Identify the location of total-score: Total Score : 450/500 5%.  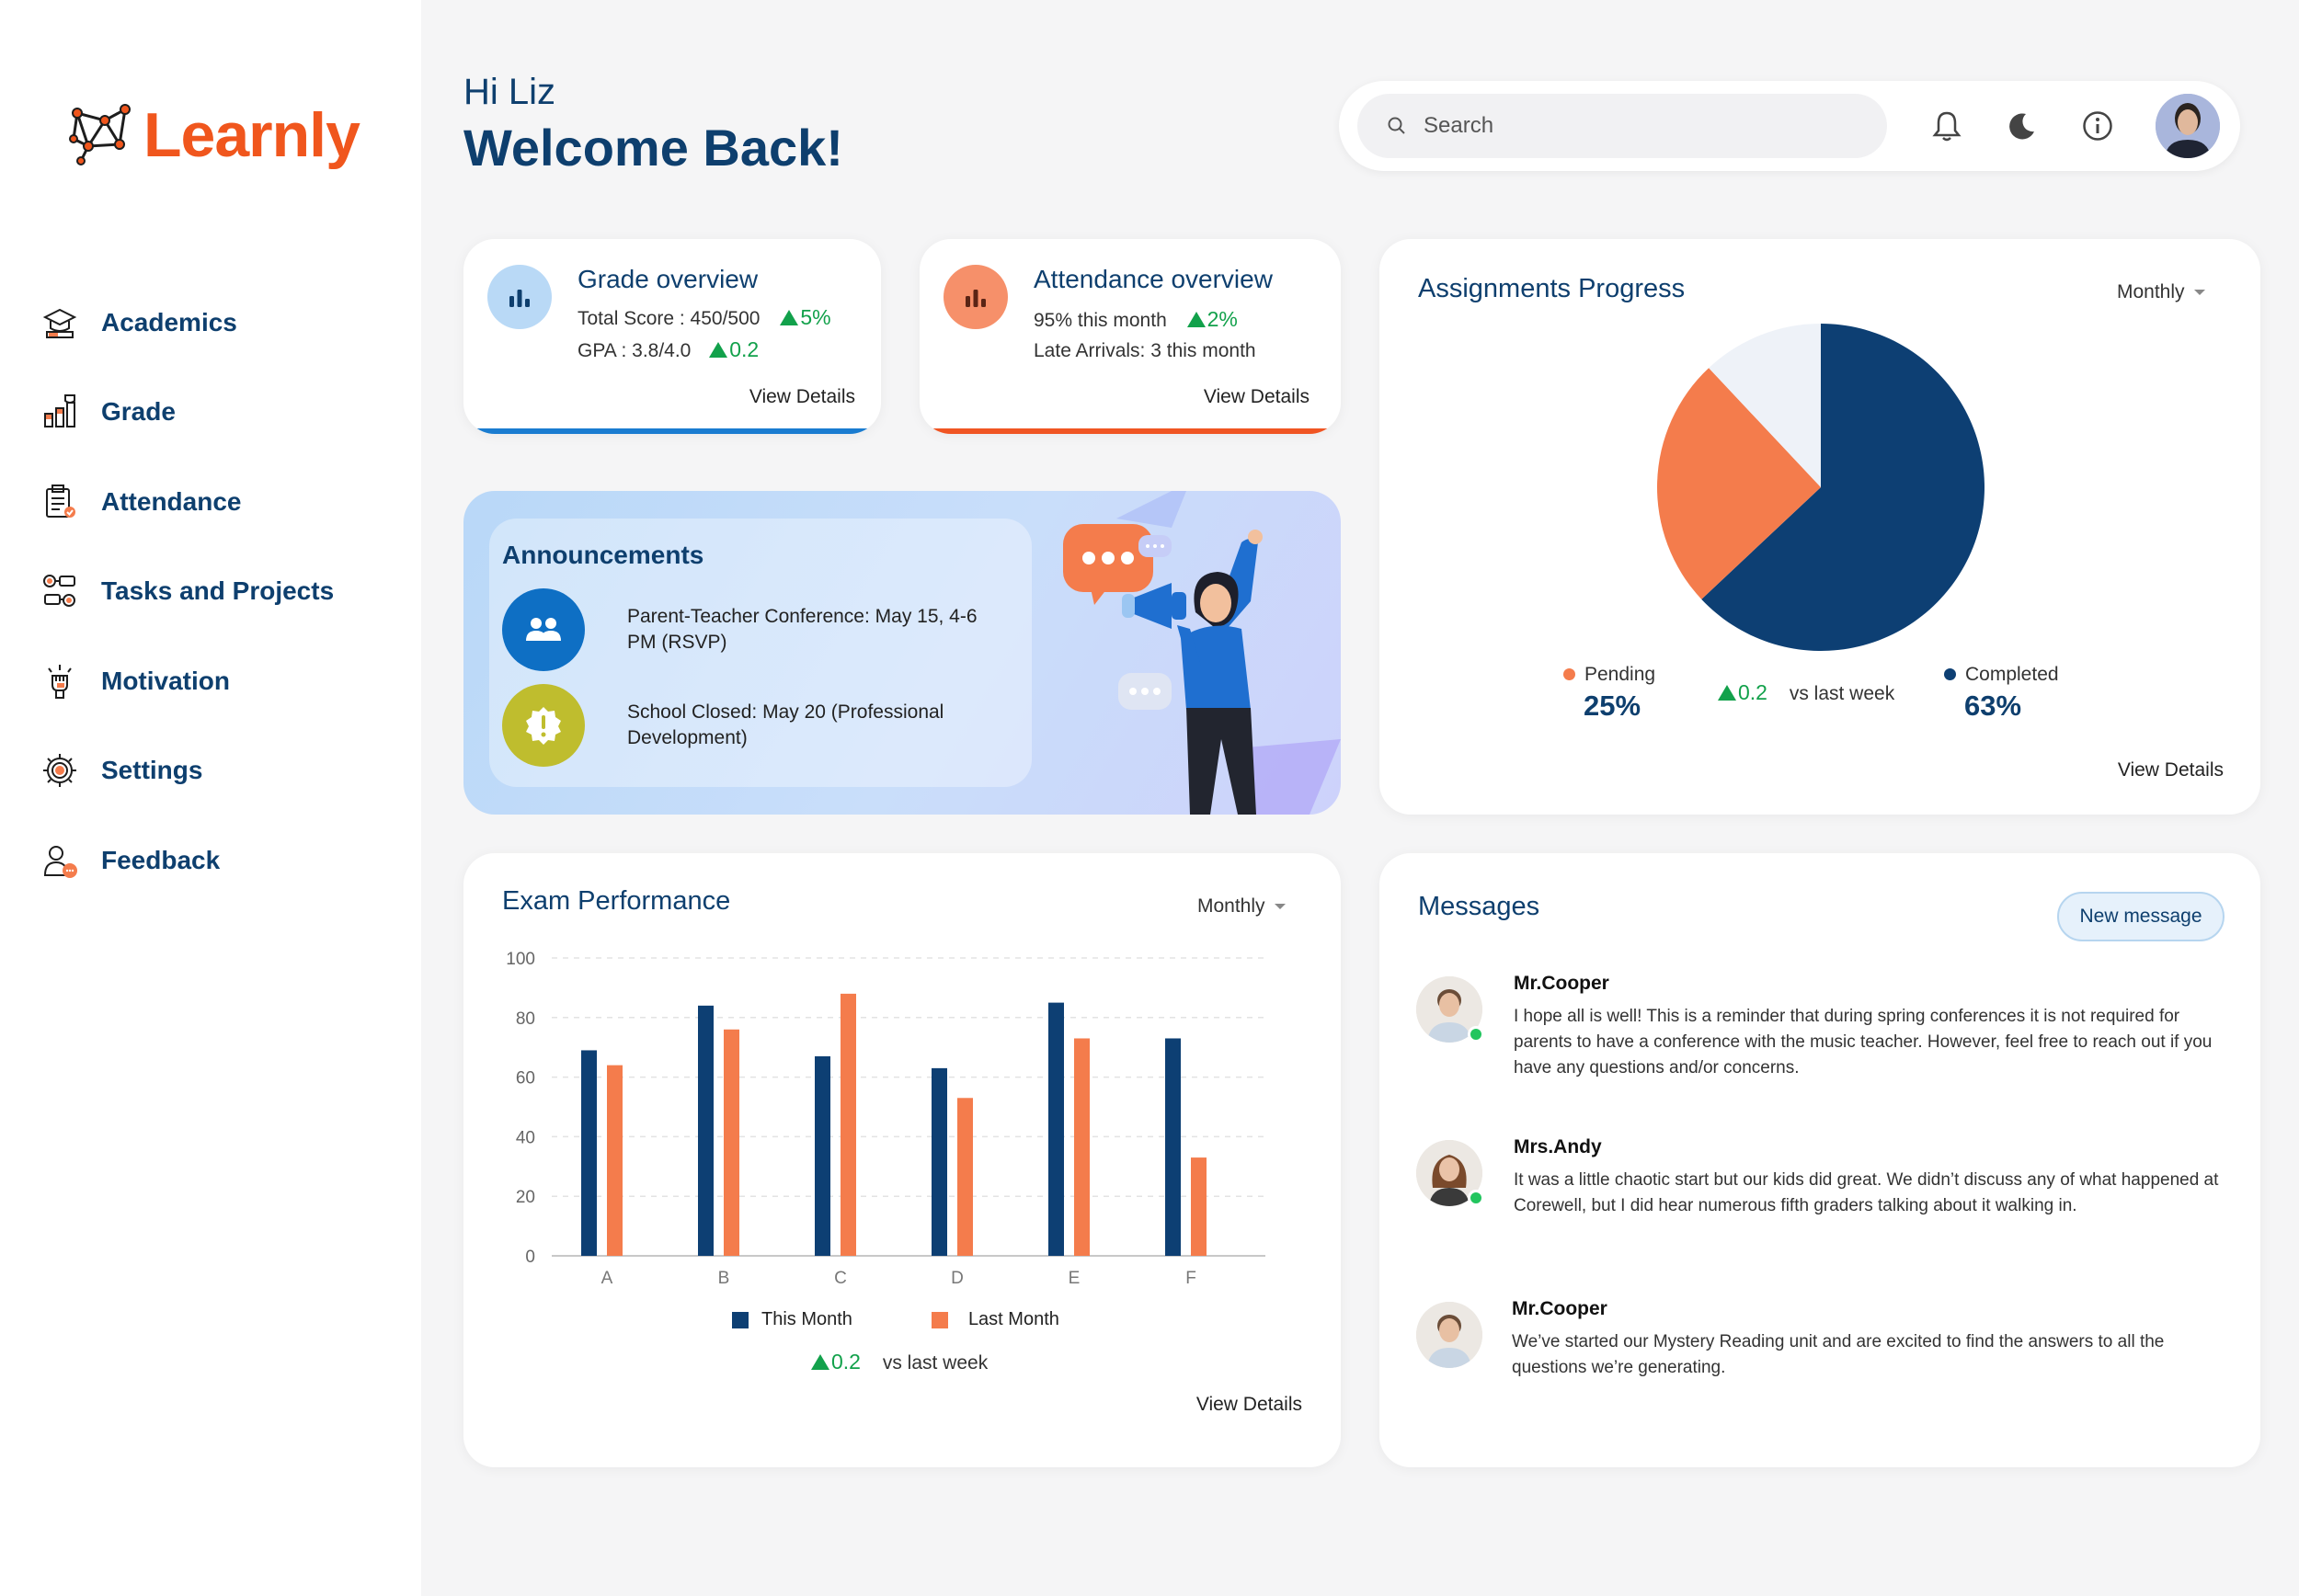
(704, 317).